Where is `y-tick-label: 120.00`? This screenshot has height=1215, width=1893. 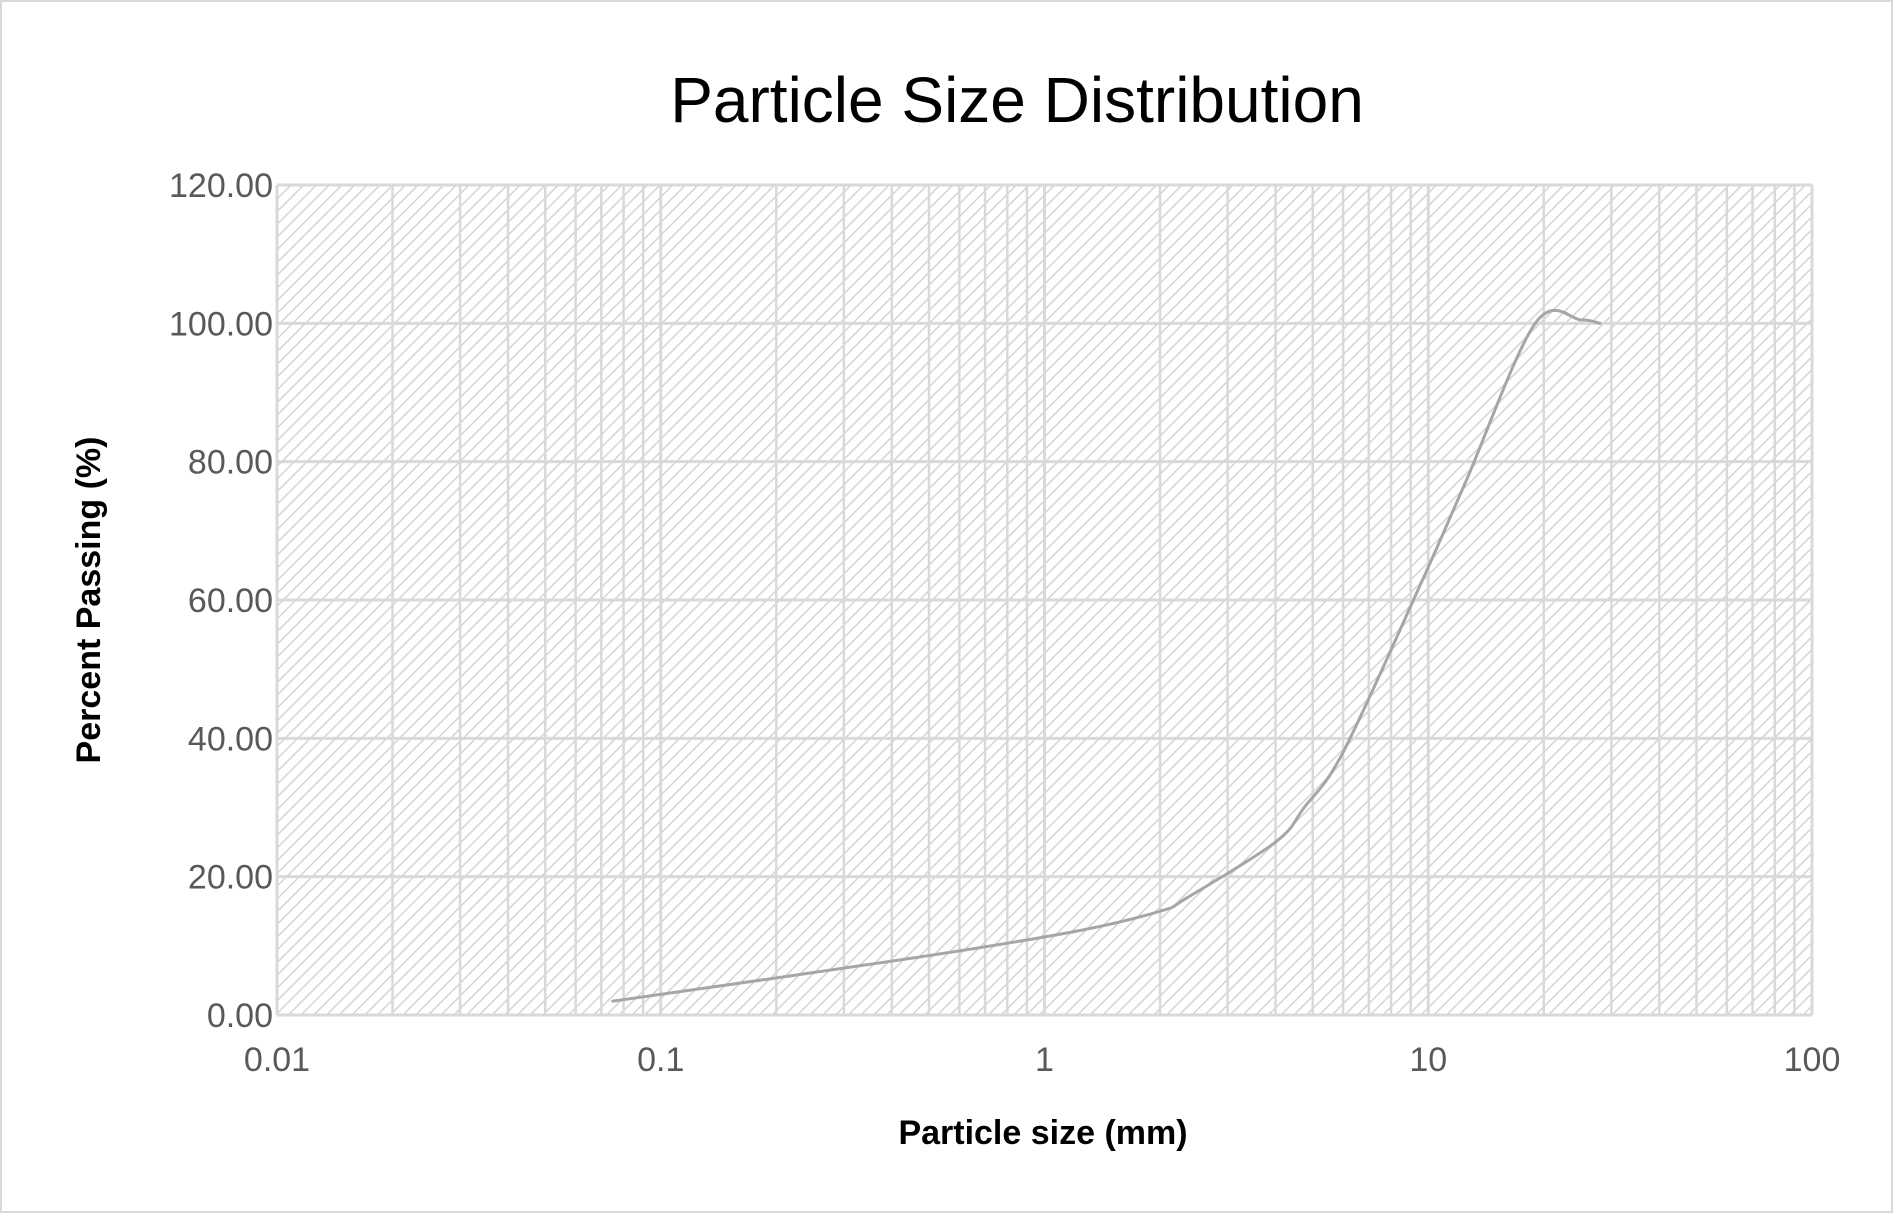 y-tick-label: 120.00 is located at coordinates (221, 186).